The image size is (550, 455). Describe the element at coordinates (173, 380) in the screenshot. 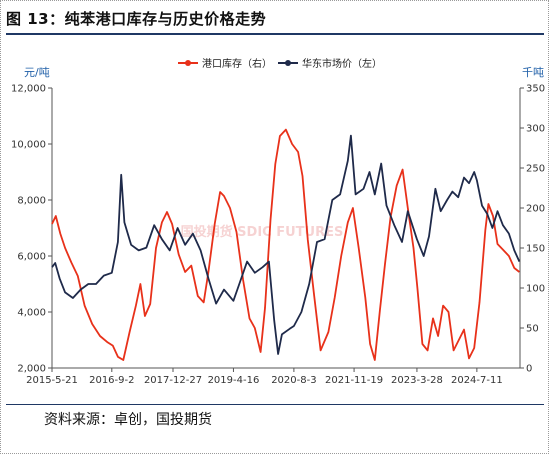

I see `x-tick-label: 2017-12-27` at that location.